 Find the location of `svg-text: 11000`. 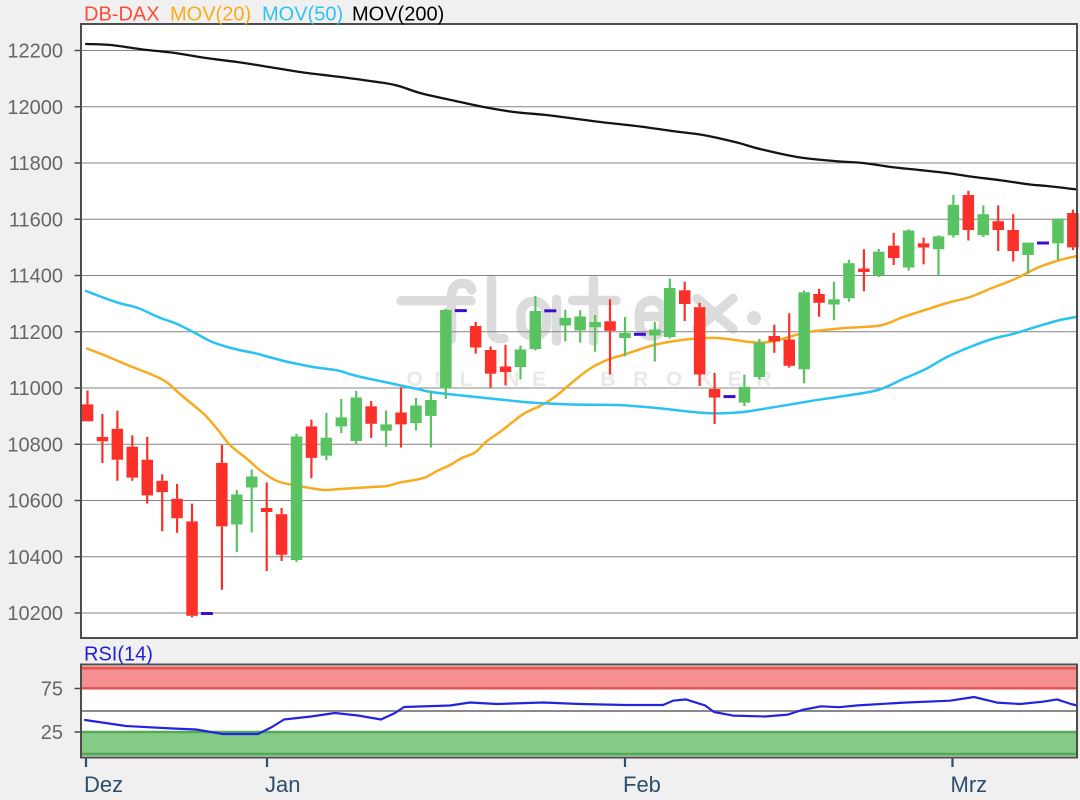

svg-text: 11000 is located at coordinates (36, 389).